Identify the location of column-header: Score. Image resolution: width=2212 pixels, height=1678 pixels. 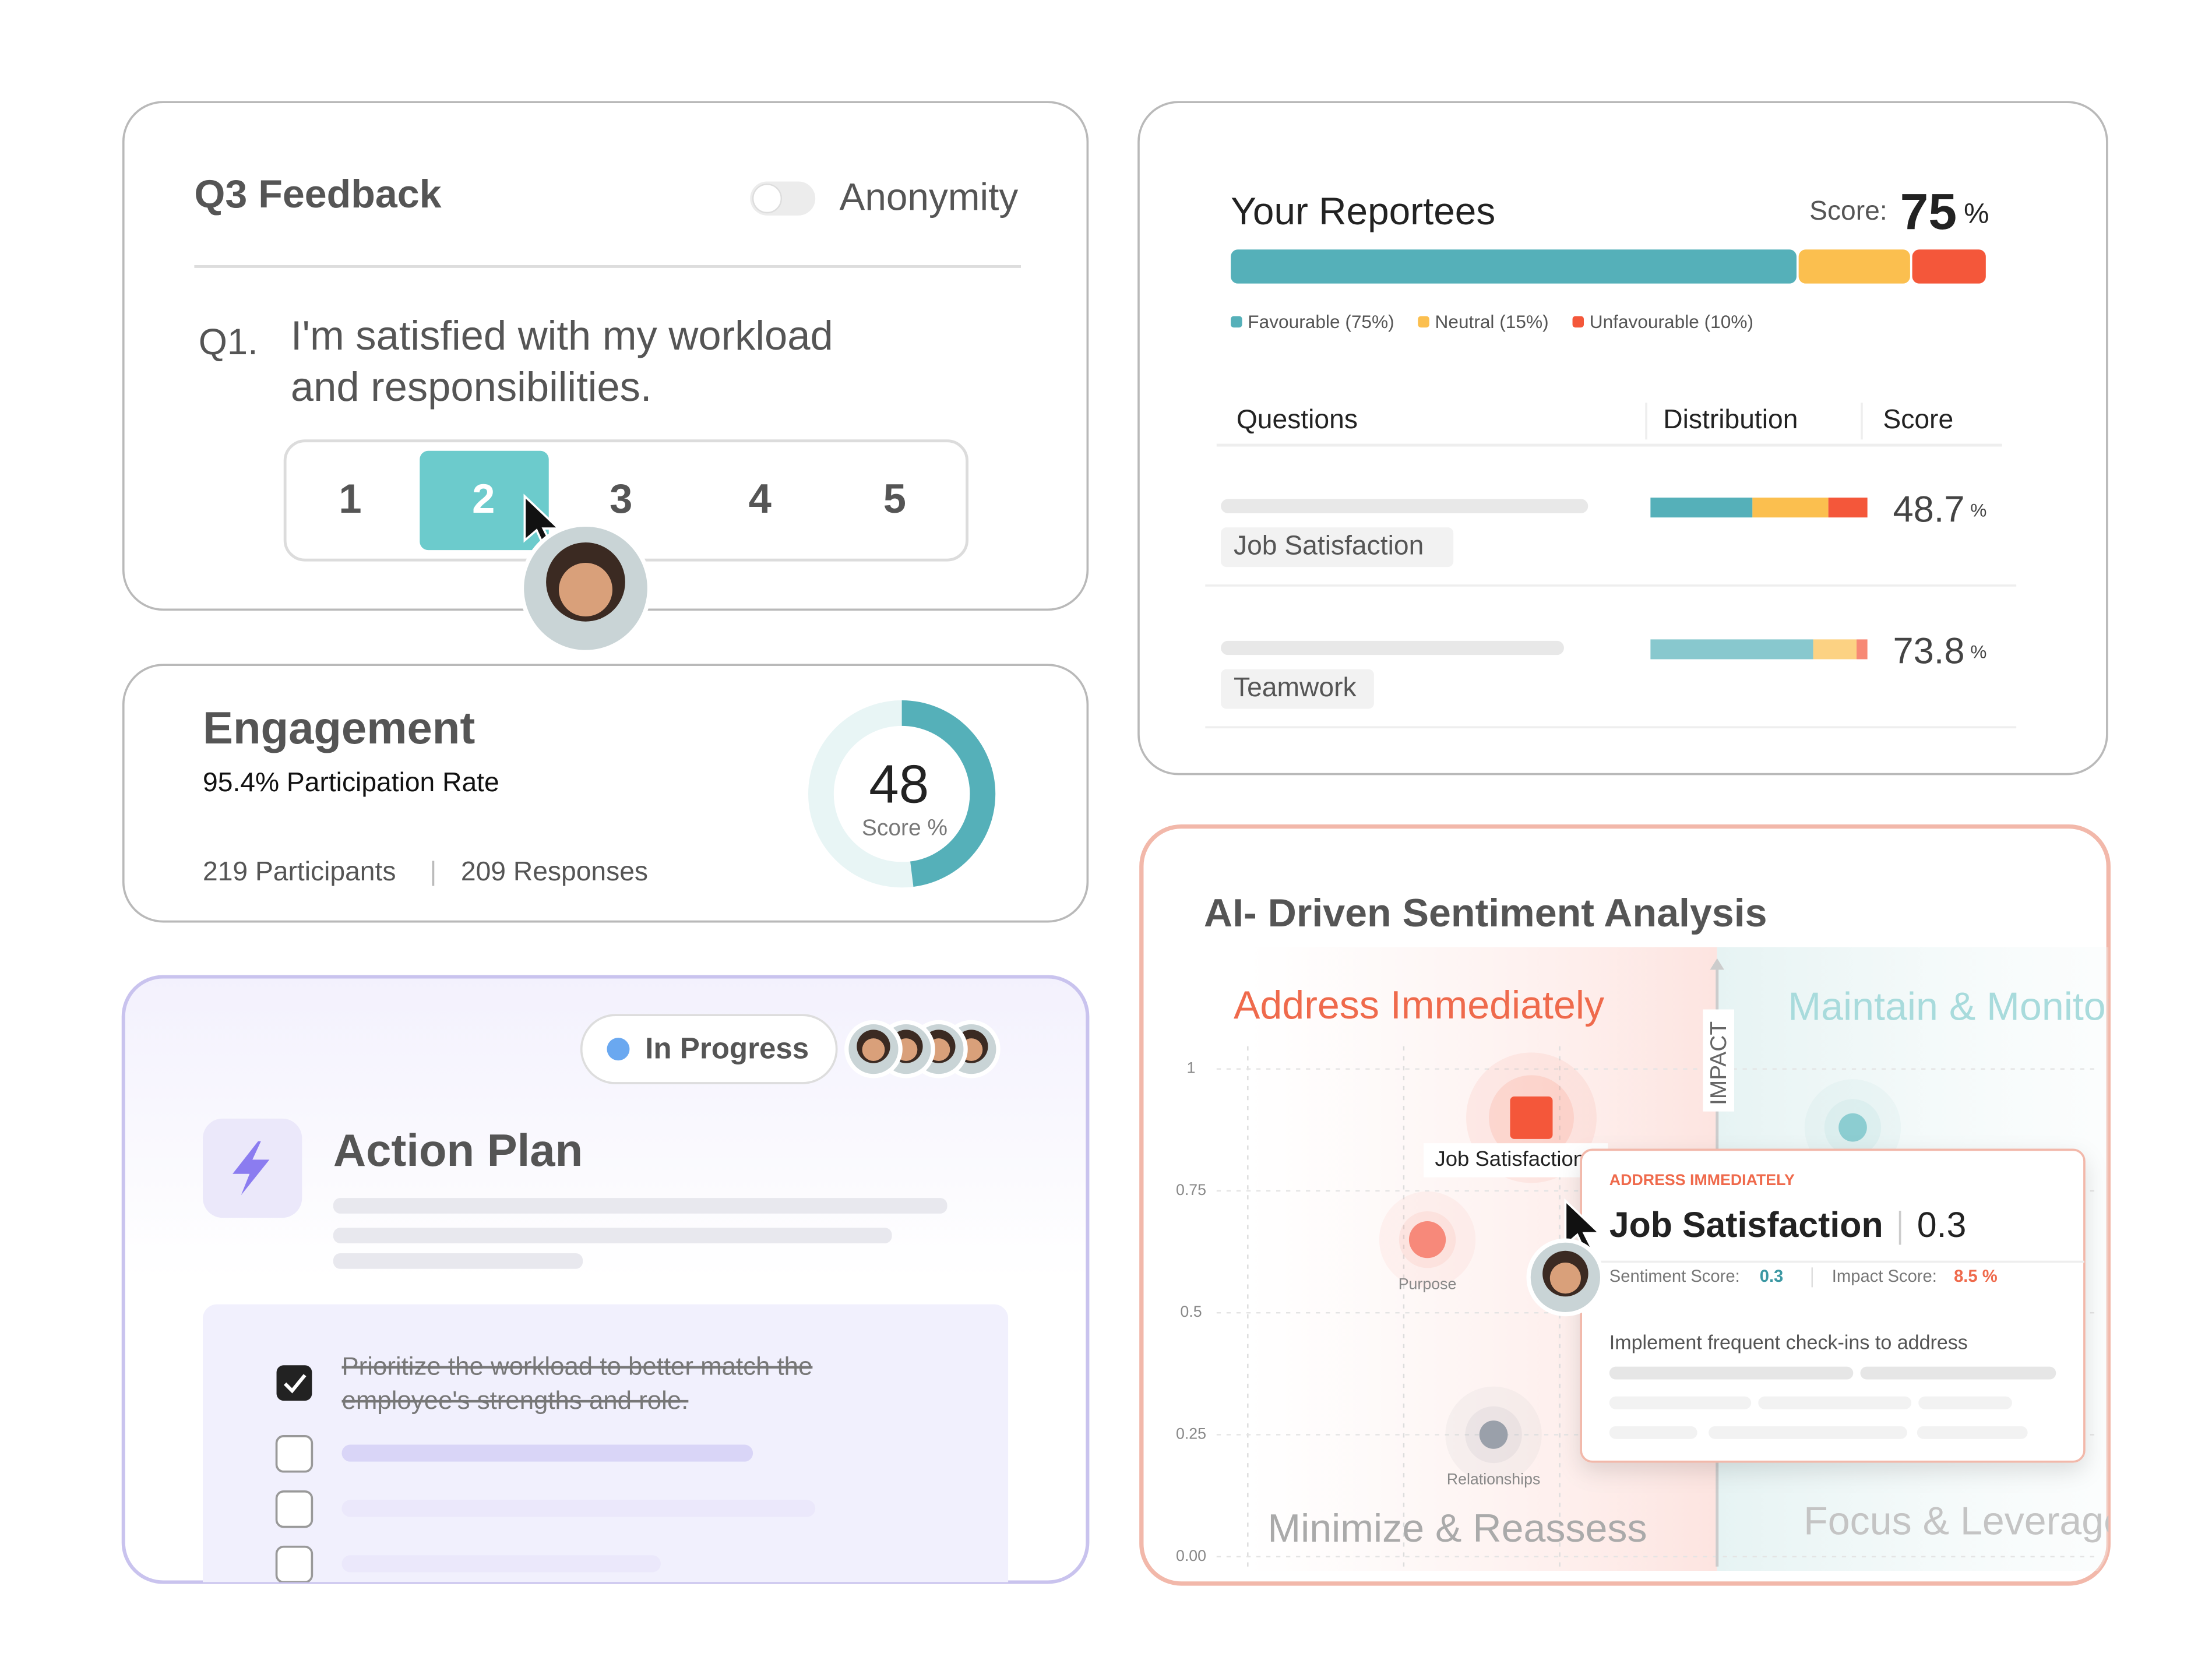
(1918, 419).